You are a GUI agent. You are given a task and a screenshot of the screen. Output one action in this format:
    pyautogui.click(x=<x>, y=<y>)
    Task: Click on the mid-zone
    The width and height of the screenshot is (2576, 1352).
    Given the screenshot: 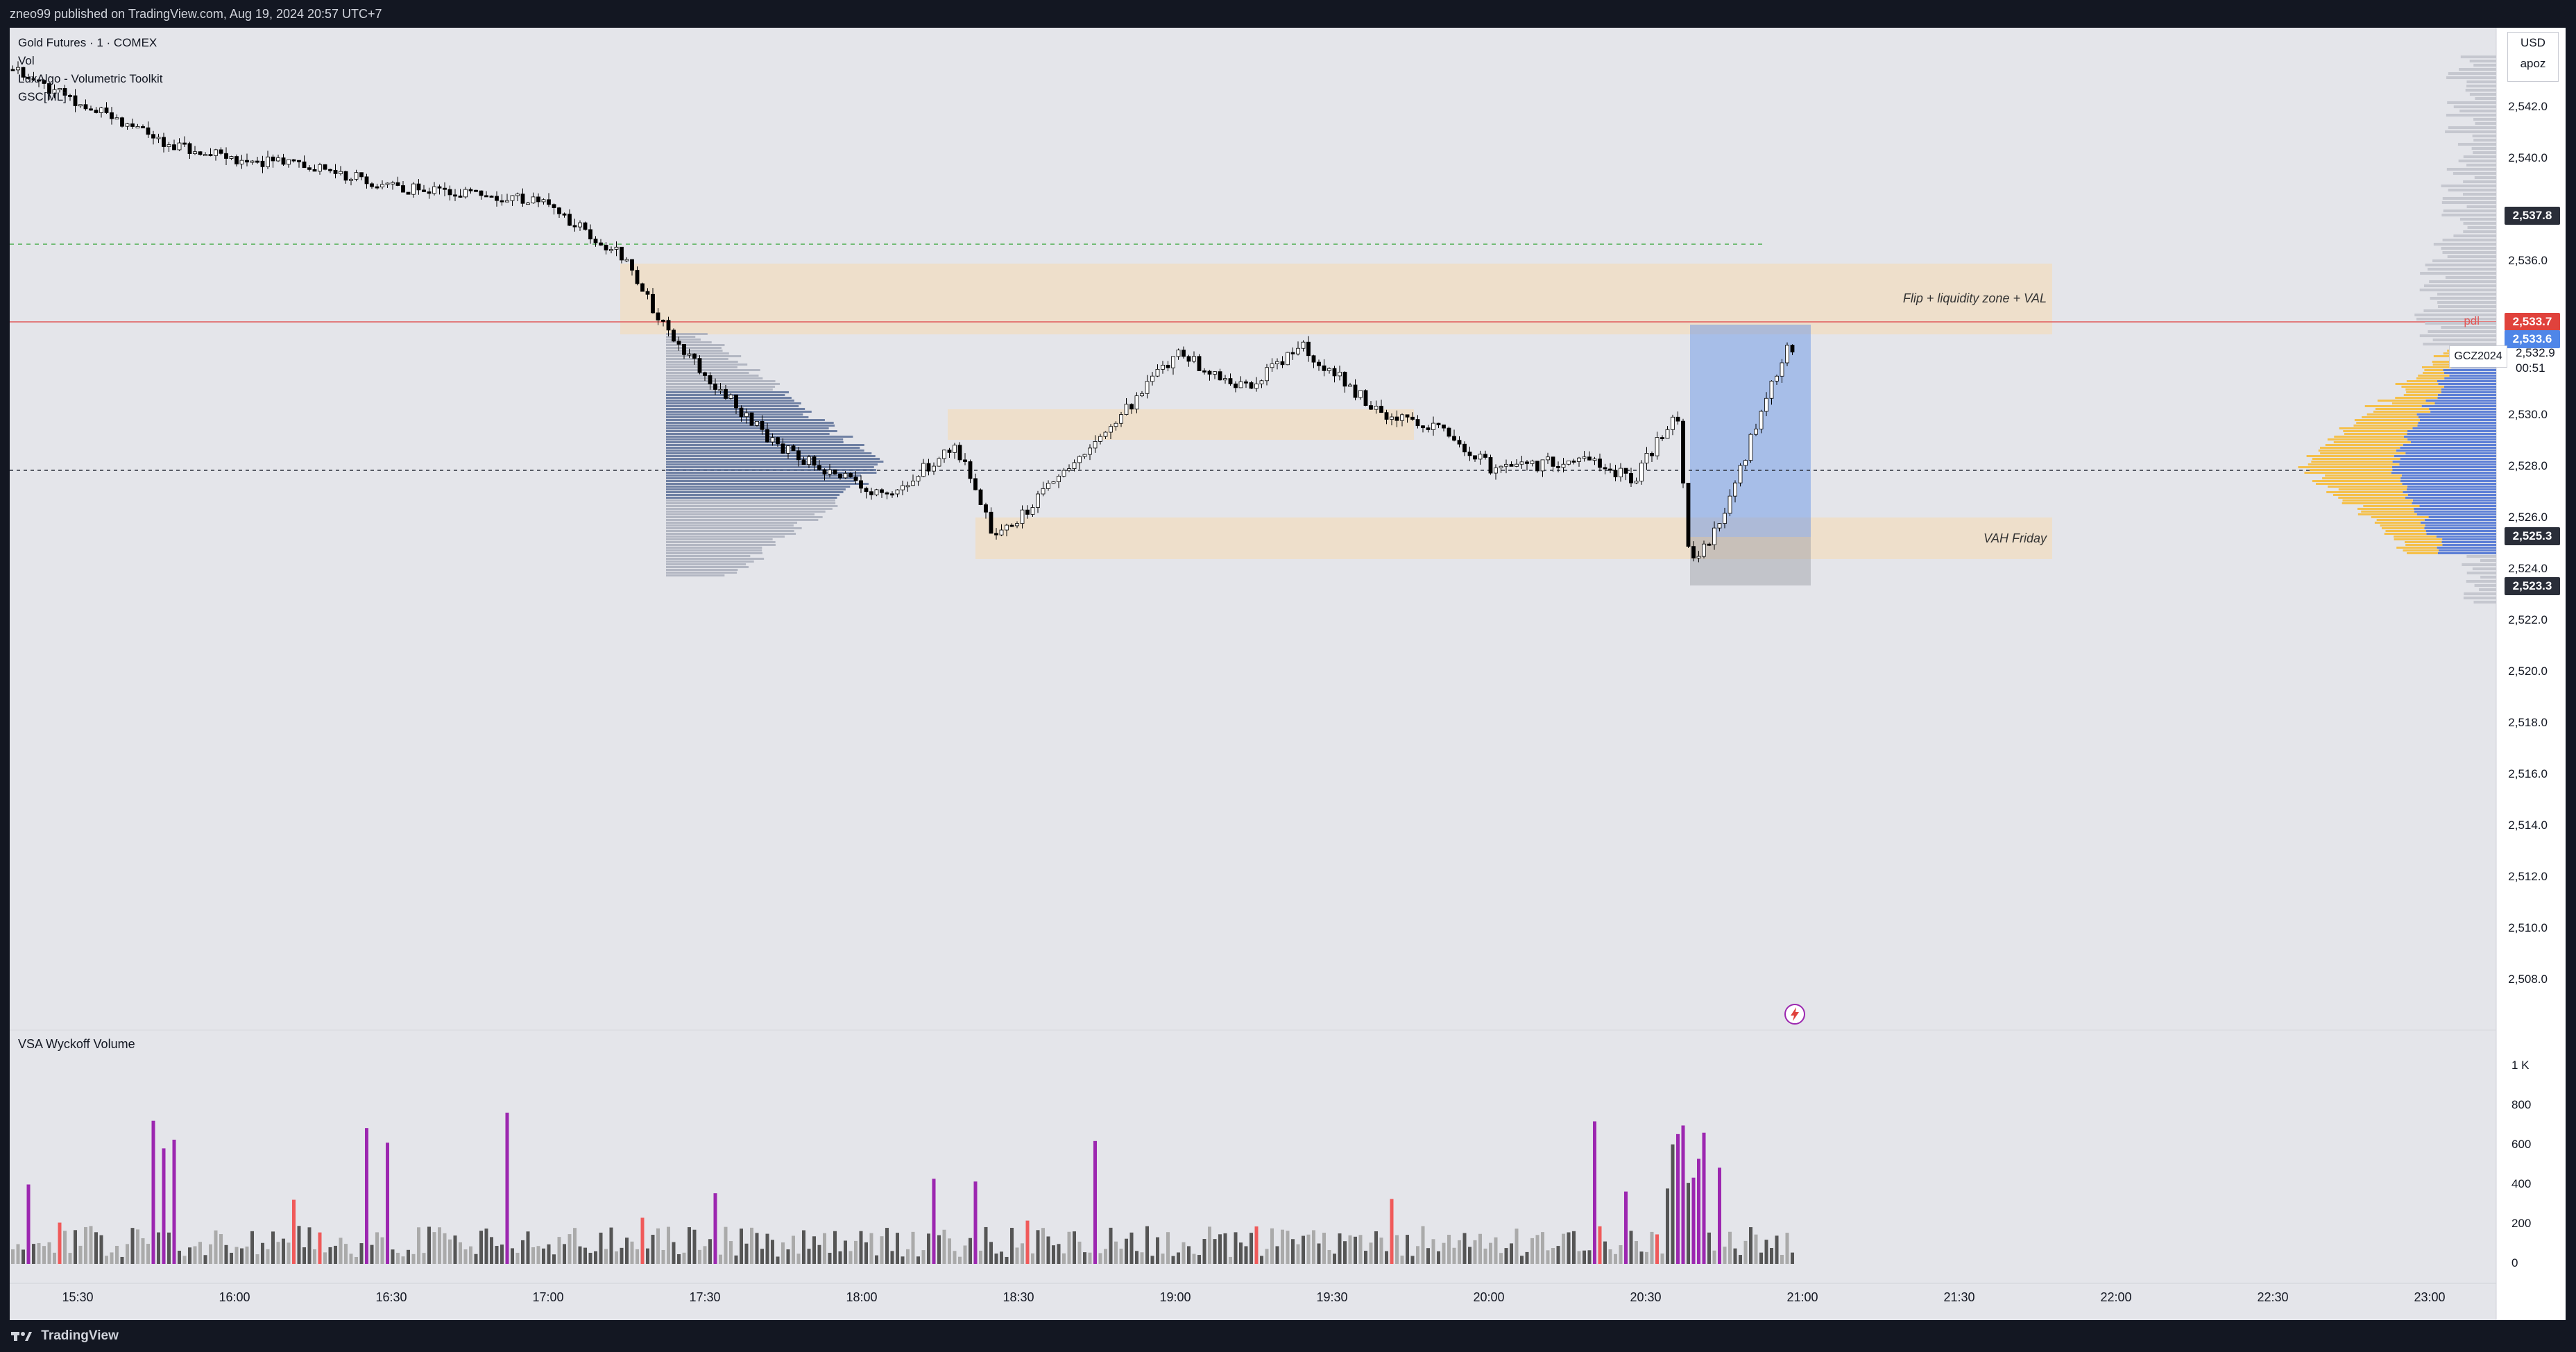 What is the action you would take?
    pyautogui.click(x=1181, y=424)
    